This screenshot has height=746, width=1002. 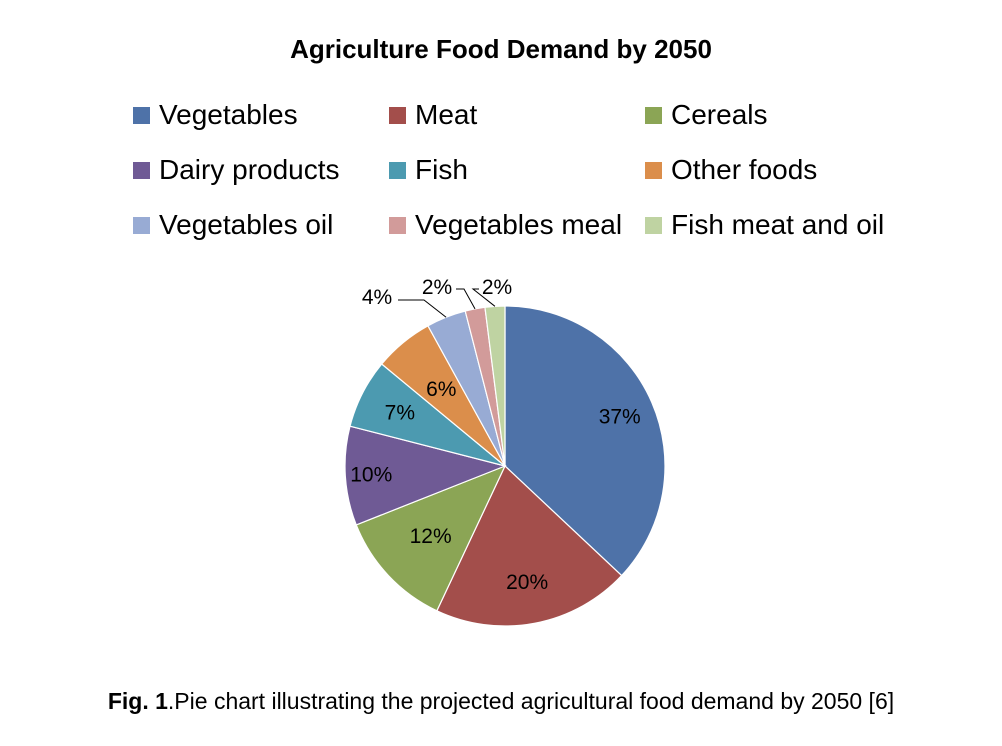 I want to click on legend-label-meat: Meat, so click(x=446, y=114).